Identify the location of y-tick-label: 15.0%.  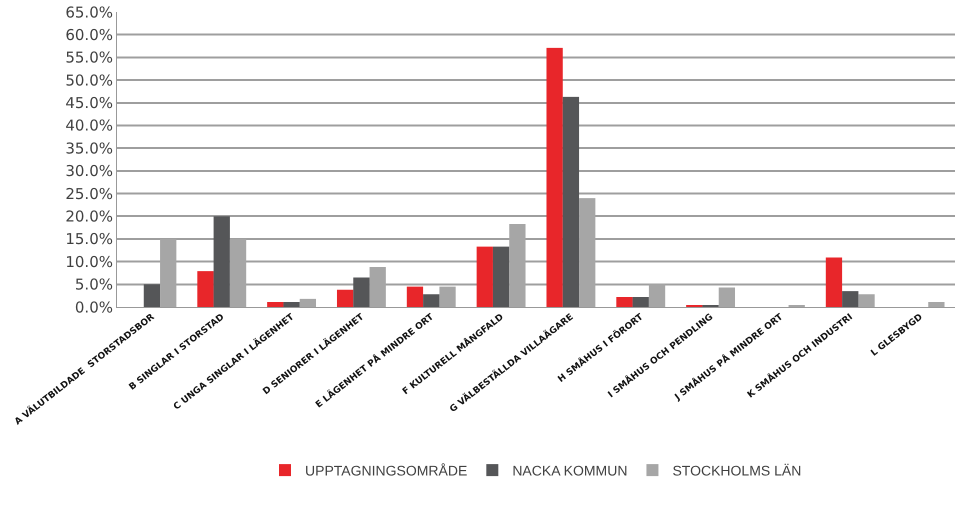
(89, 239).